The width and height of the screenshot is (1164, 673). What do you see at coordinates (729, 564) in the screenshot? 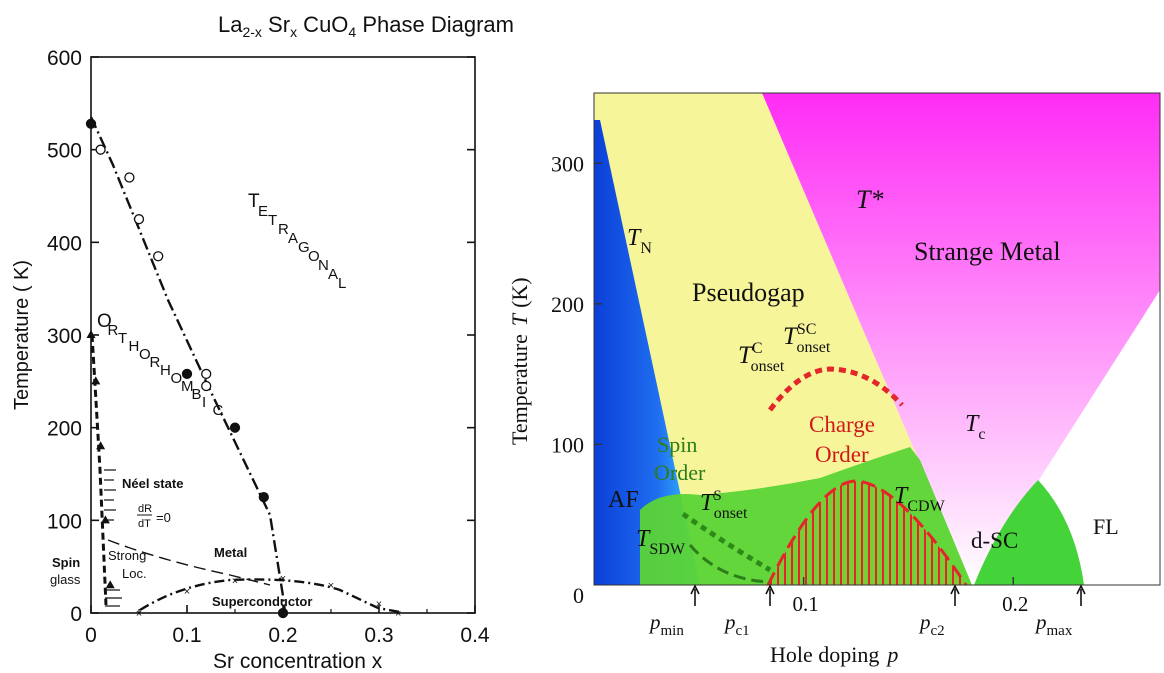
I see `tsdw-curve` at bounding box center [729, 564].